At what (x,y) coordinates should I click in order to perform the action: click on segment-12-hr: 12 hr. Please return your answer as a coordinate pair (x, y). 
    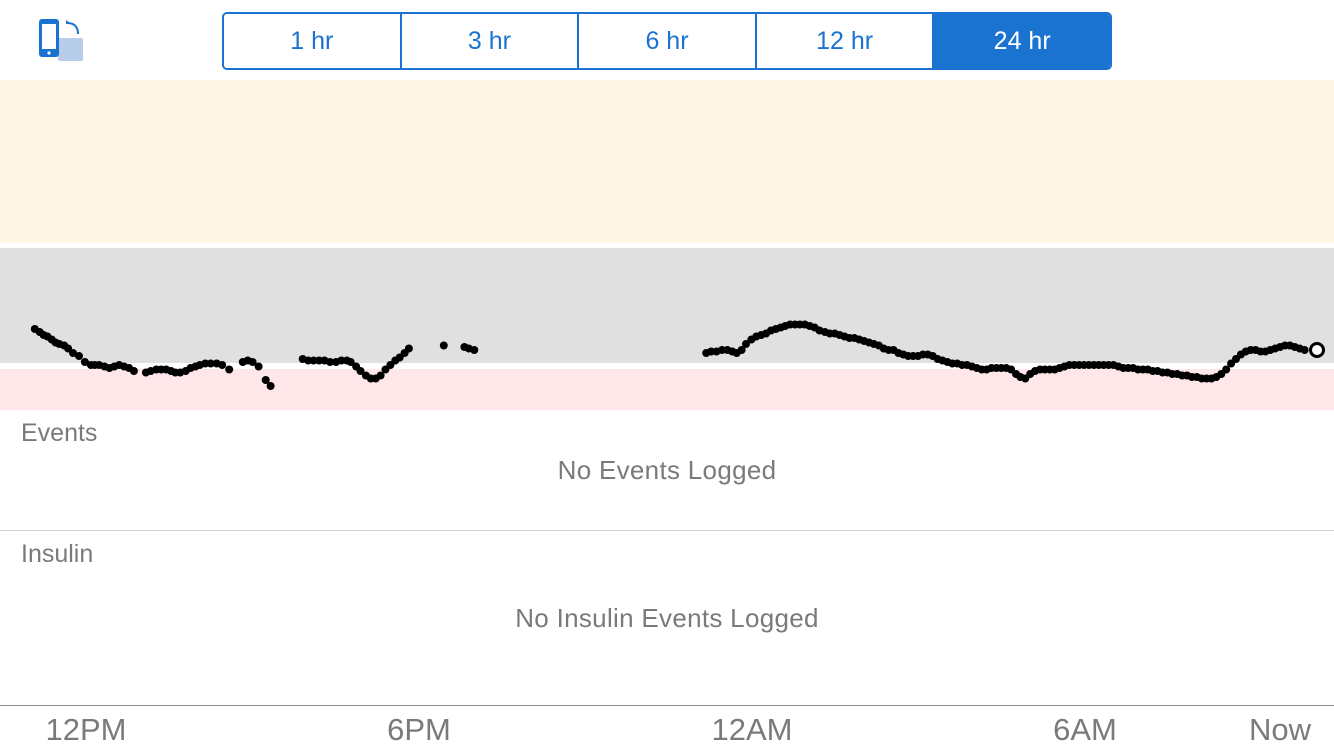
    Looking at the image, I should click on (843, 41).